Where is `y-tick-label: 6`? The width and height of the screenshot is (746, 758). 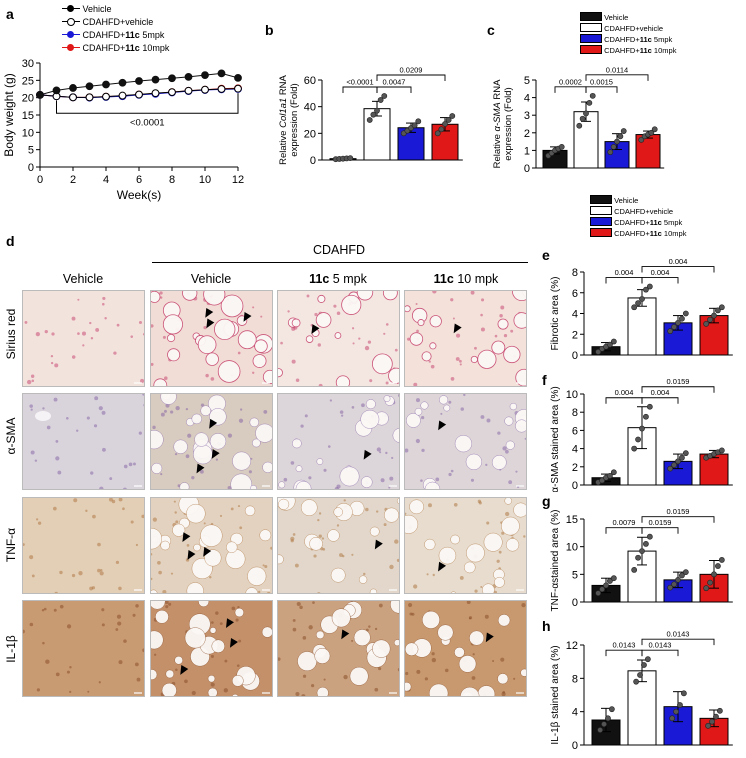
y-tick-label: 6 is located at coordinates (575, 294).